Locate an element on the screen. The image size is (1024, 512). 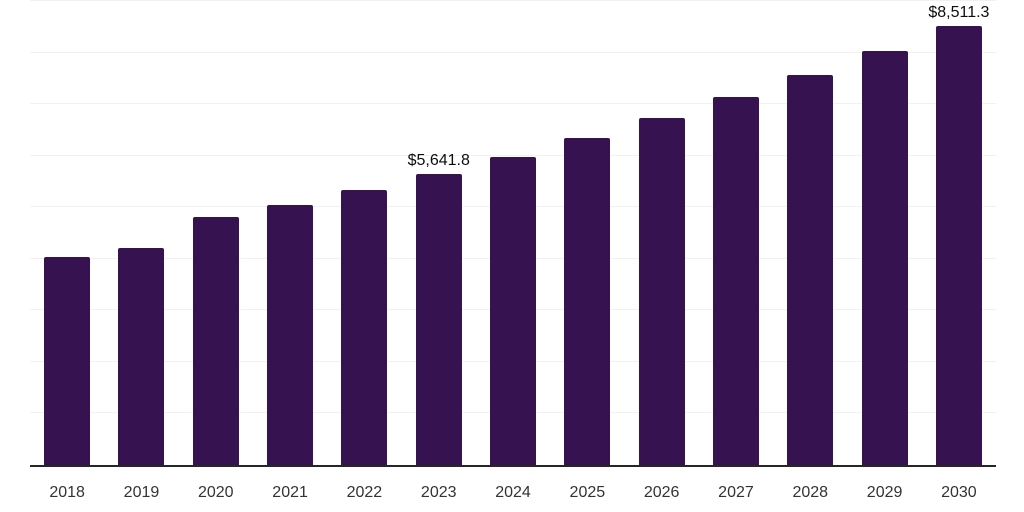
bar-2021 is located at coordinates (290, 336).